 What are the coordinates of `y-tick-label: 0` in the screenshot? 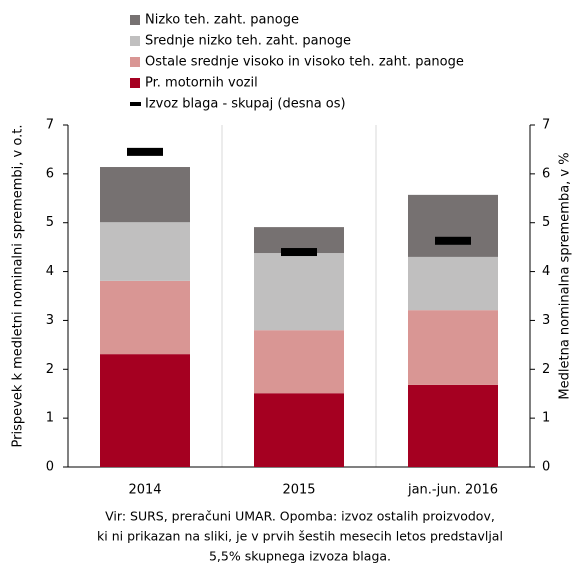 It's located at (50, 467).